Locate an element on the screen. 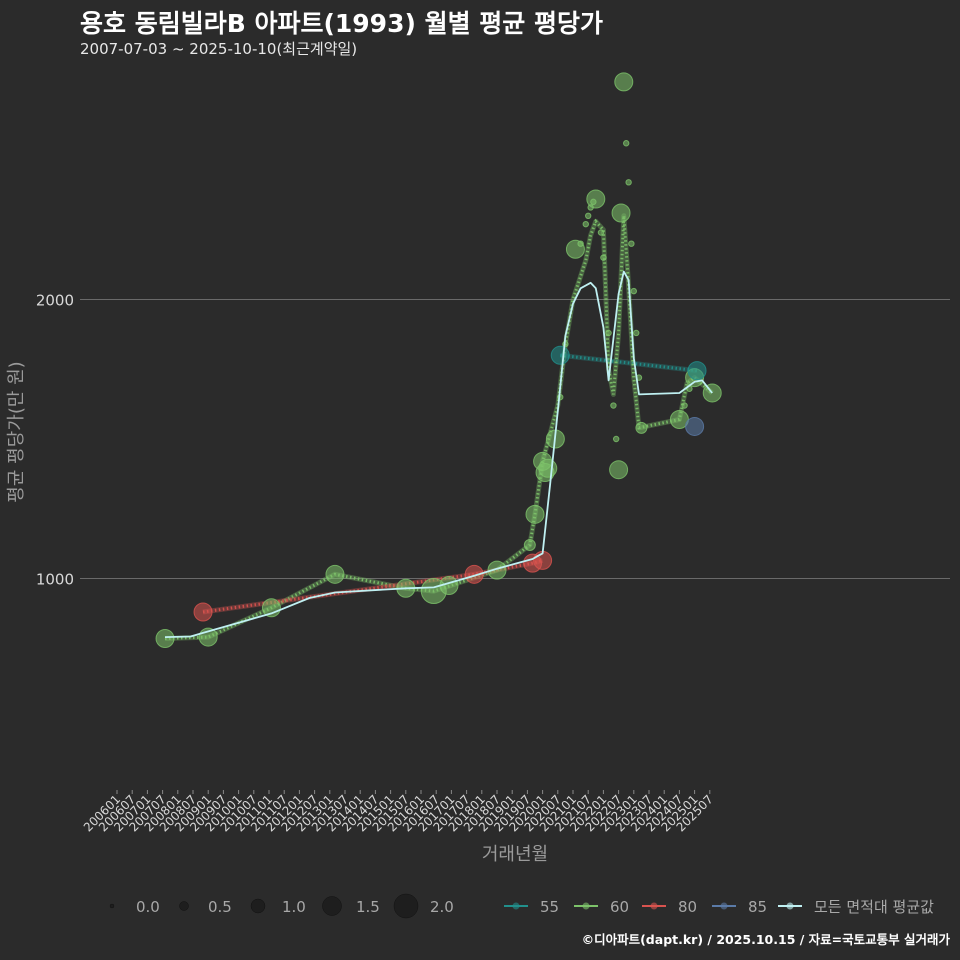 The height and width of the screenshot is (960, 960). size-legend: 0.0 0.5 1.0 1.5 2.0 is located at coordinates (281, 906).